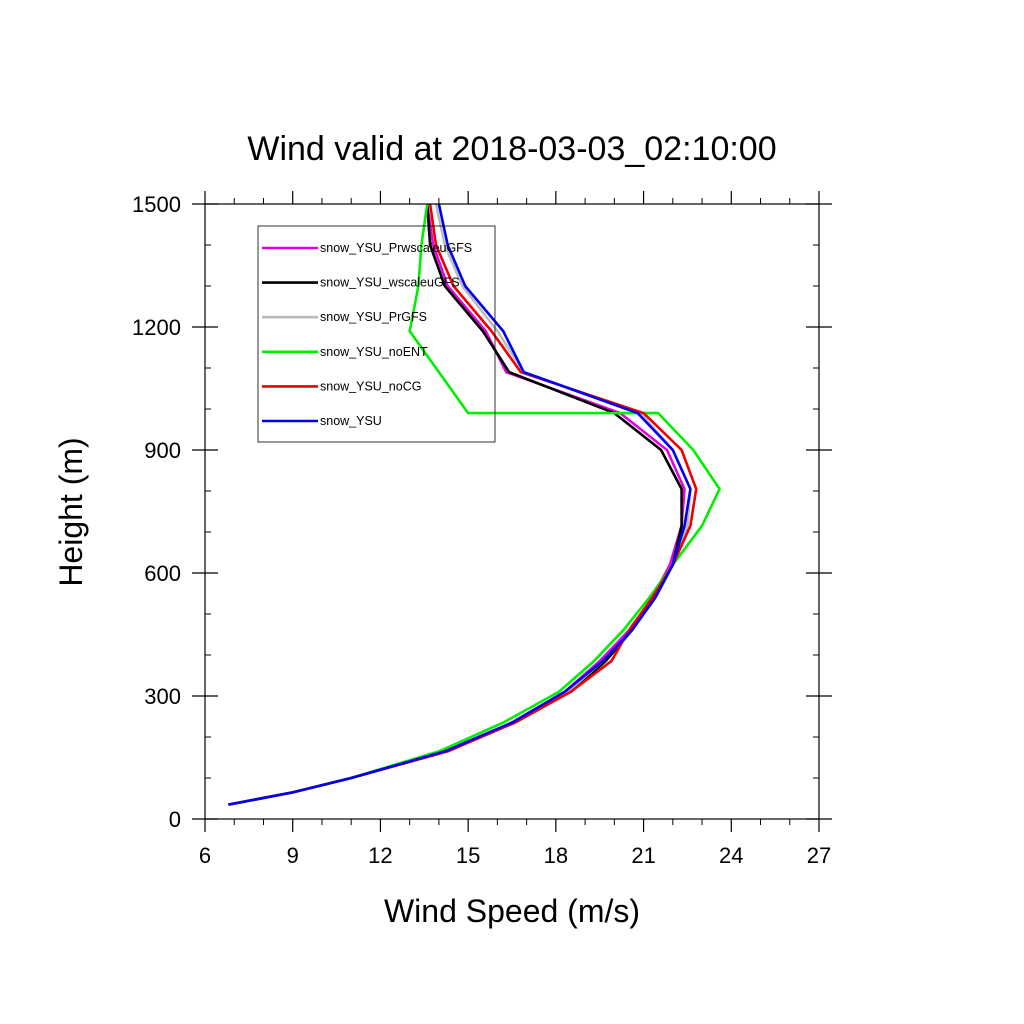 The height and width of the screenshot is (1024, 1024). What do you see at coordinates (71, 511) in the screenshot?
I see `y-axis-label: Height (m)` at bounding box center [71, 511].